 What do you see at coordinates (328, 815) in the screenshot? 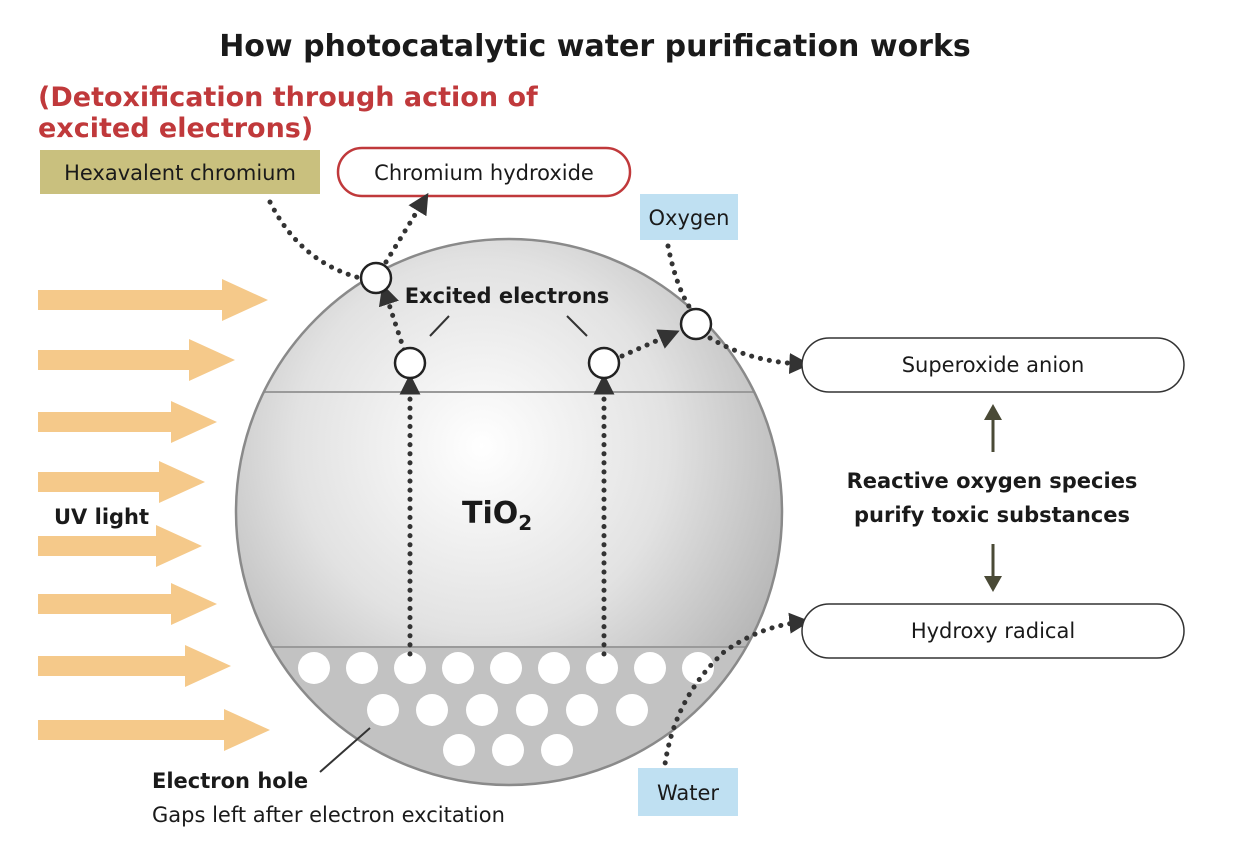
I see `electron-hole-description: Gaps left after electron excitation` at bounding box center [328, 815].